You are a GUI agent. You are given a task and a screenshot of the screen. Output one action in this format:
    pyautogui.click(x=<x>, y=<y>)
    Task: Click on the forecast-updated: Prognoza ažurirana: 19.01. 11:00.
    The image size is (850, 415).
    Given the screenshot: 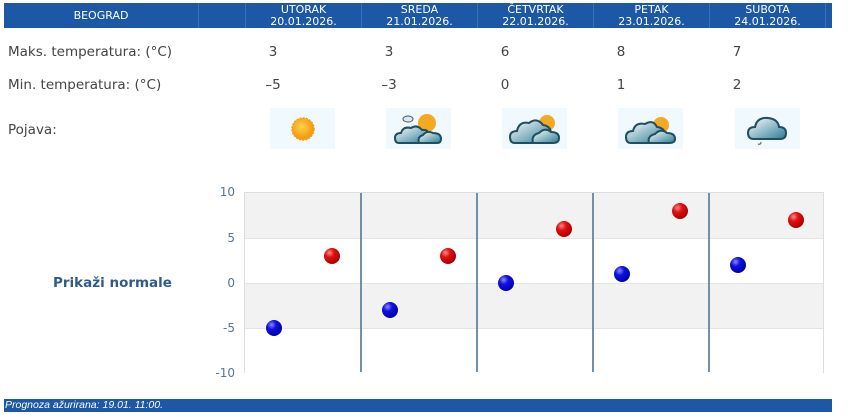 What is the action you would take?
    pyautogui.click(x=418, y=405)
    